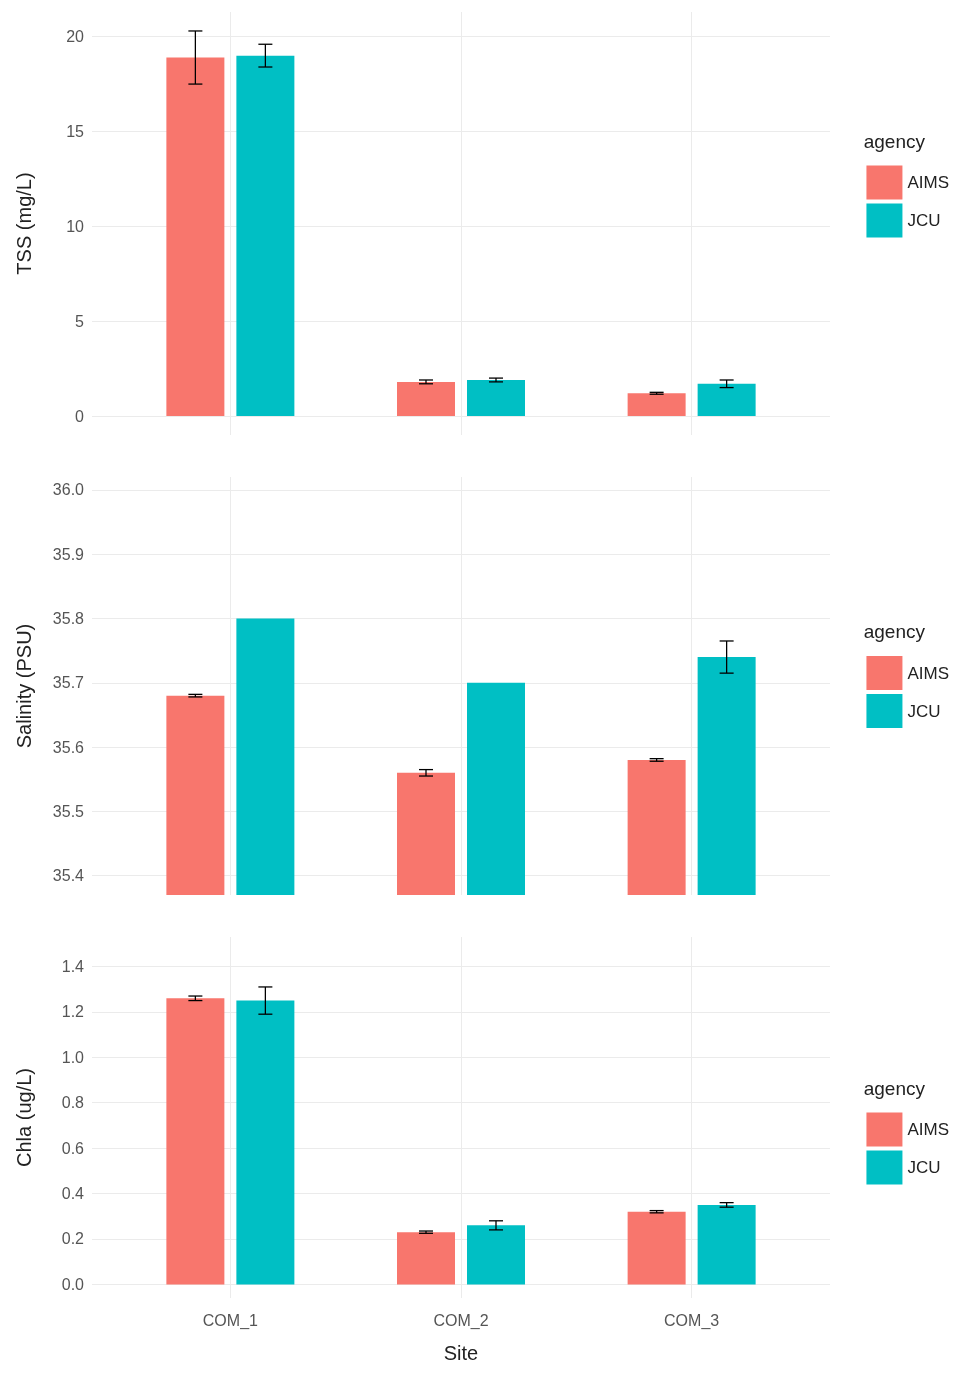  I want to click on y-tick-label: 15, so click(75, 131).